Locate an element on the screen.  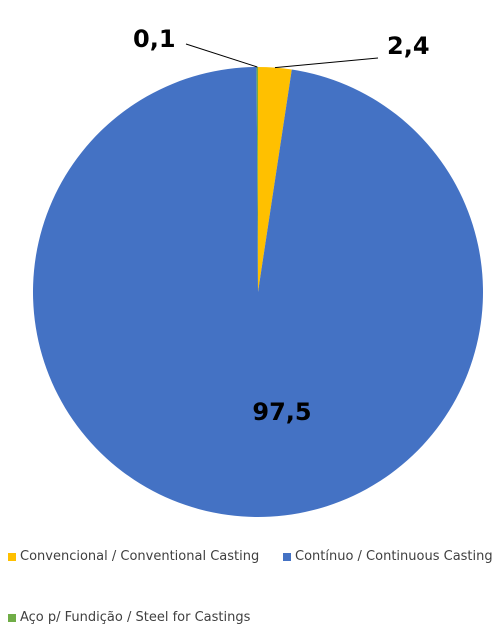
legend-item-conventional: Convencional / Conventional Casting is located at coordinates (133, 556).